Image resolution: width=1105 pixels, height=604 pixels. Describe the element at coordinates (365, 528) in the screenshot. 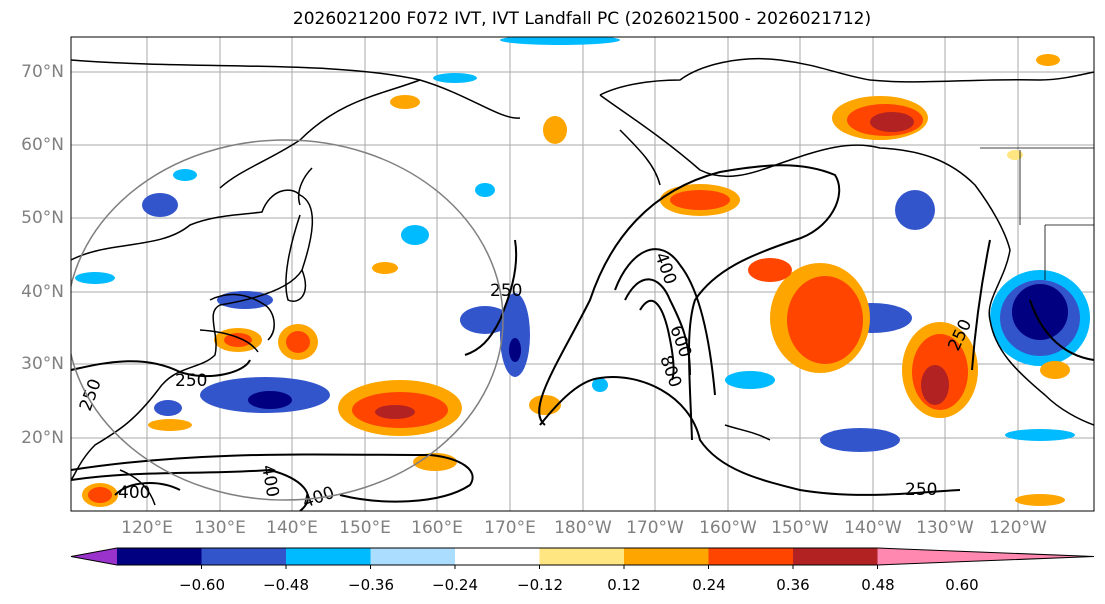

I see `lon-label: 150°E` at that location.